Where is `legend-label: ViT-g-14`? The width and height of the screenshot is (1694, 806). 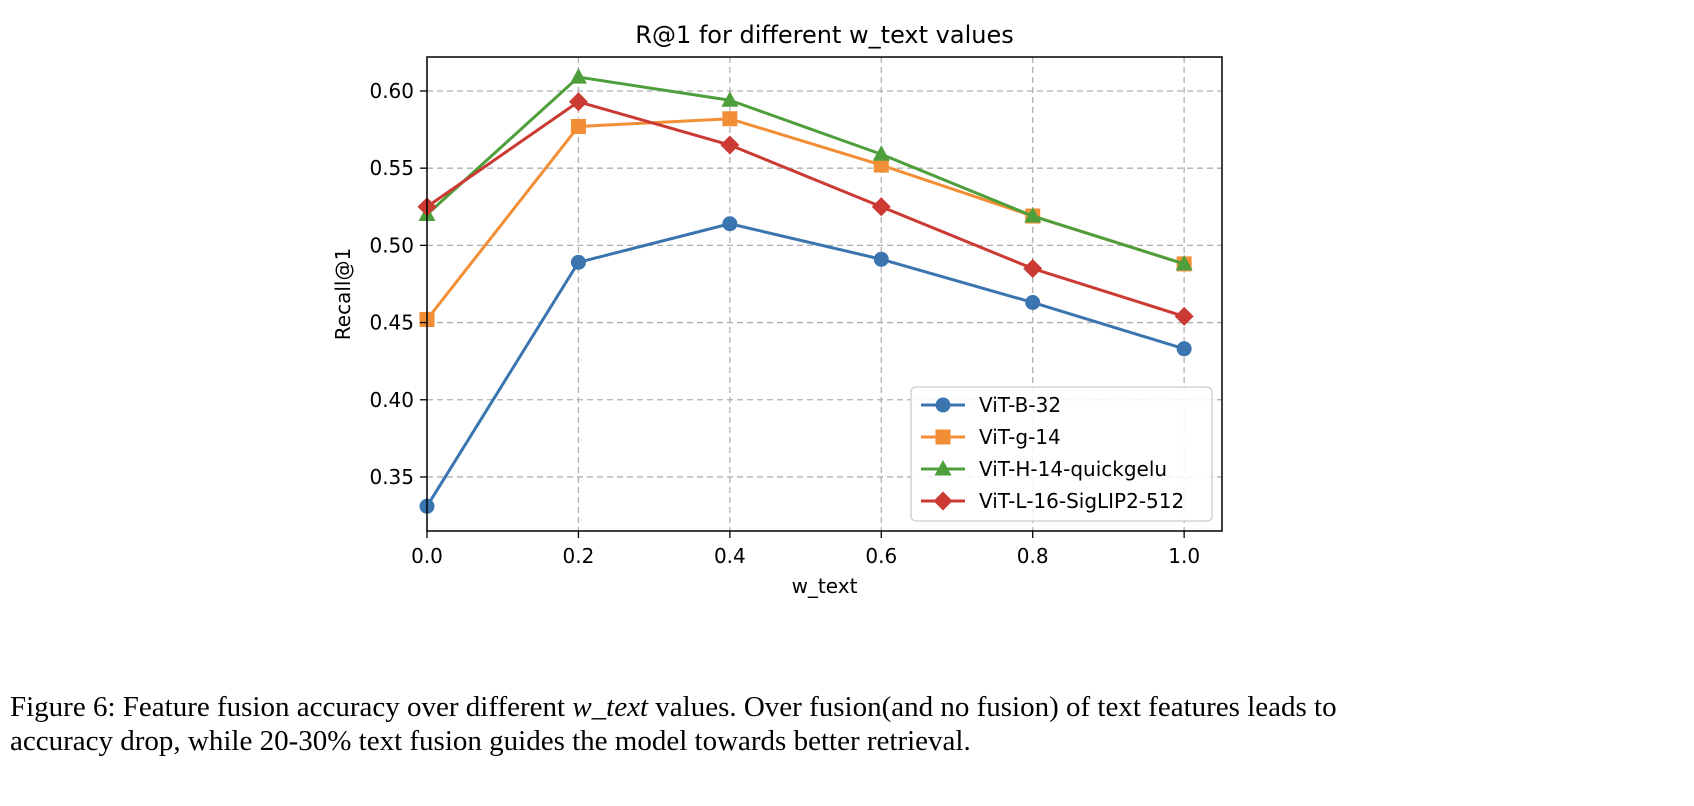 legend-label: ViT-g-14 is located at coordinates (1020, 437).